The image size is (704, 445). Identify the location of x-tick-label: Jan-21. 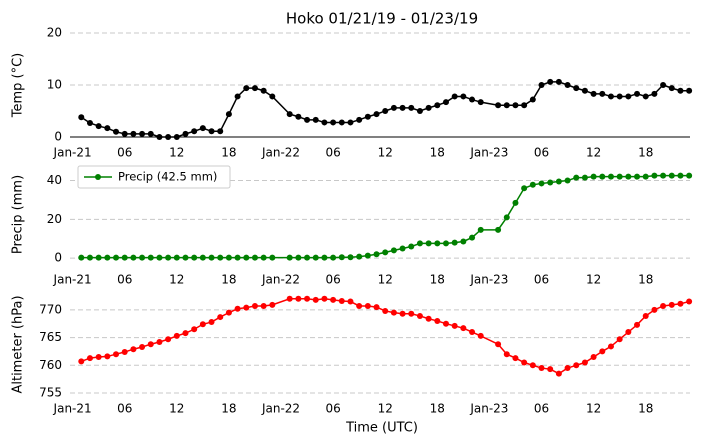
(72, 409).